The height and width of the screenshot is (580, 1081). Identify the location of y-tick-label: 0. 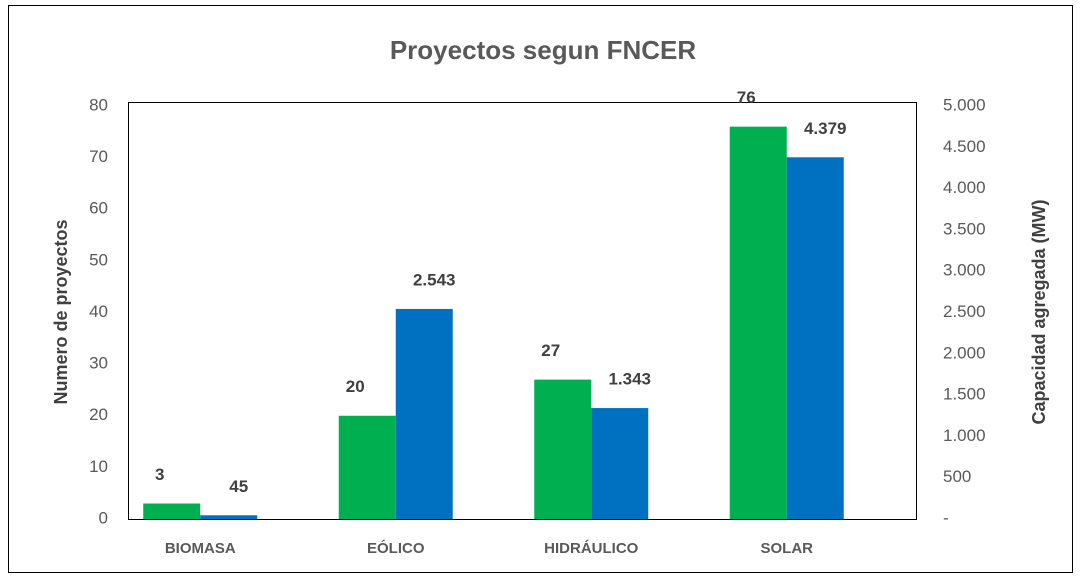
(103, 517).